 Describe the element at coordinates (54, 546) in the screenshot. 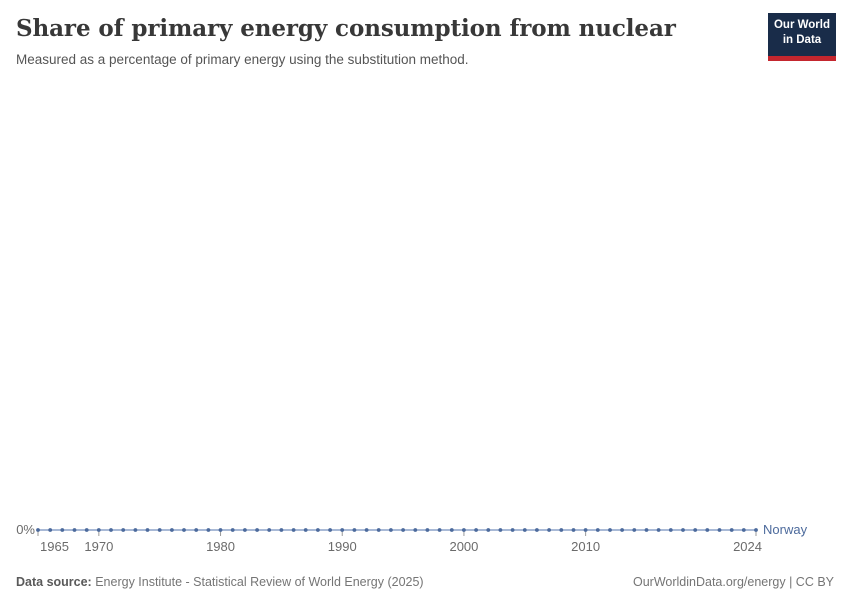

I see `x-axis-tick-label: 1965` at that location.